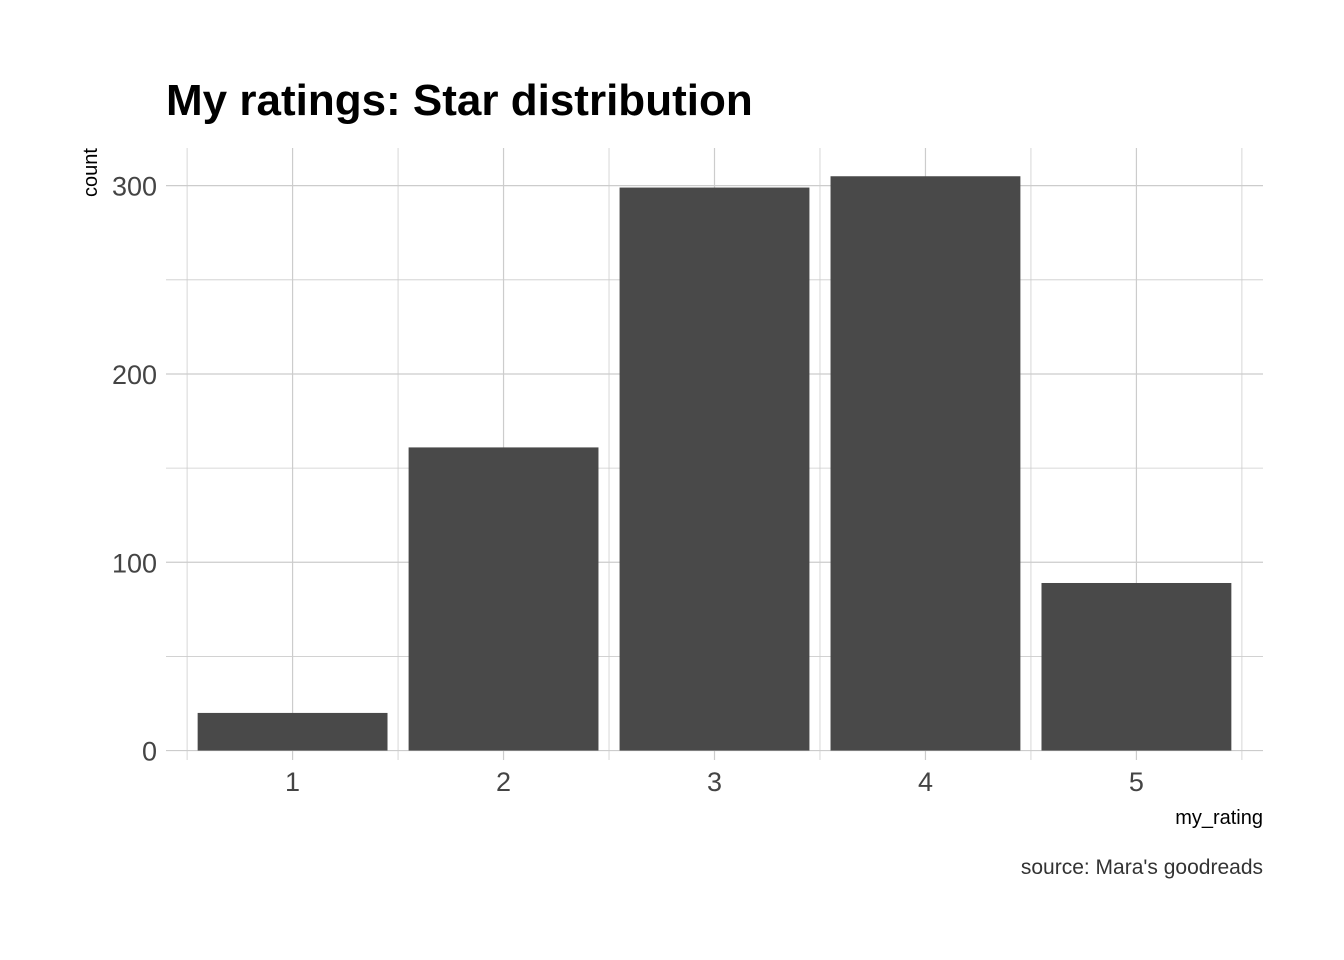 This screenshot has height=960, width=1344. I want to click on x-tick-label: 1, so click(292, 782).